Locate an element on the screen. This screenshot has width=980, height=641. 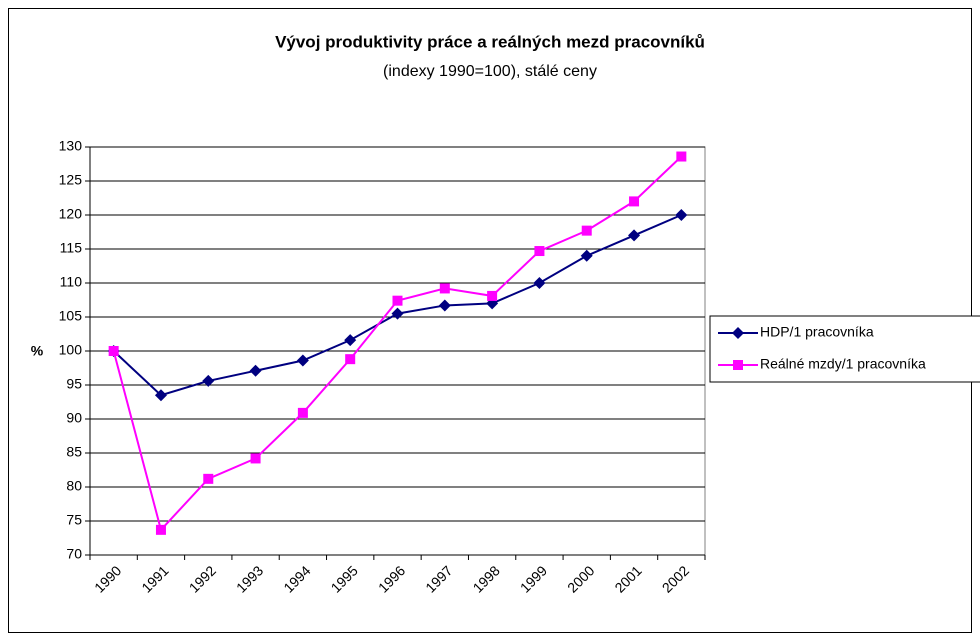
y-tick-label: 105 is located at coordinates (71, 316).